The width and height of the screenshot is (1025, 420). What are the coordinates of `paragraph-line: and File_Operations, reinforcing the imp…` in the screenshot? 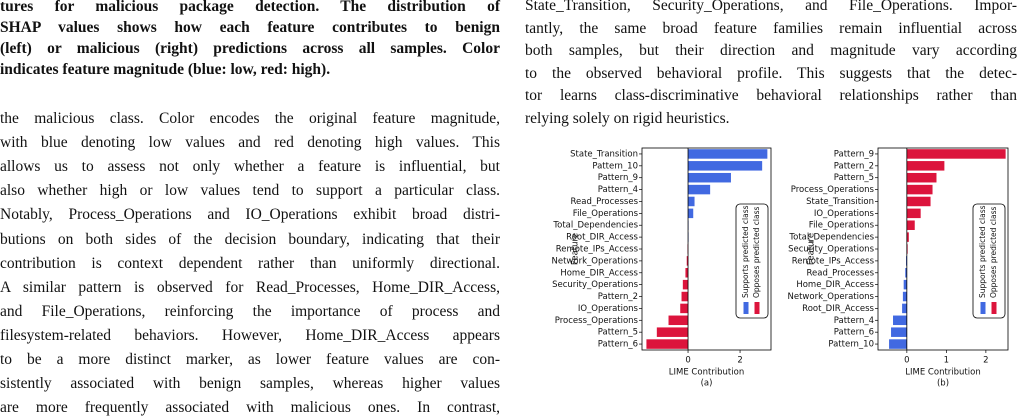 It's located at (250, 311).